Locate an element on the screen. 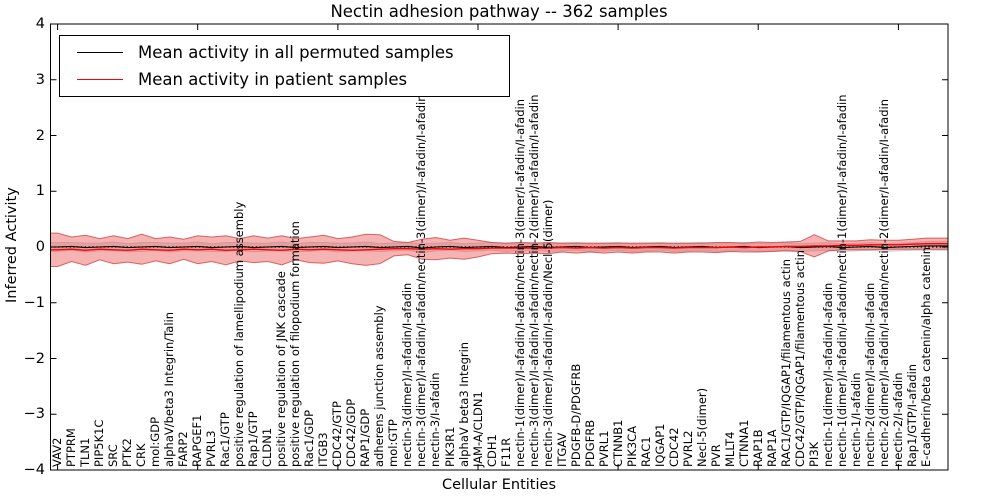  y-tick-label: 2 is located at coordinates (40, 135).